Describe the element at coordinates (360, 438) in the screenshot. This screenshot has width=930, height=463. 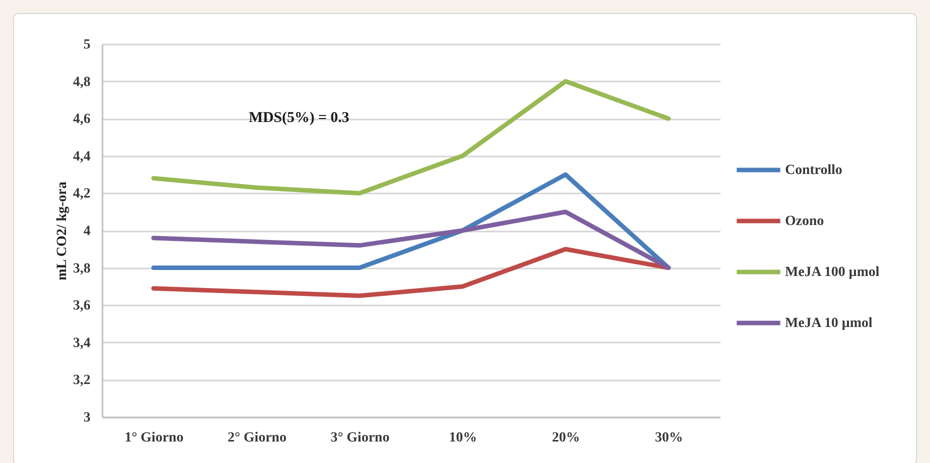
I see `x-tick-label: 3° Giorno` at that location.